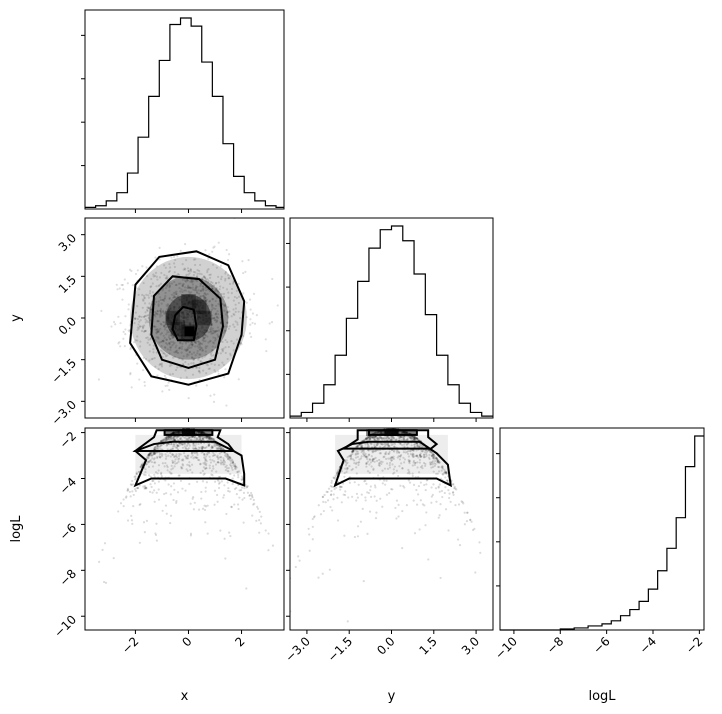  I want to click on x-vs-logL-frame, so click(184, 529).